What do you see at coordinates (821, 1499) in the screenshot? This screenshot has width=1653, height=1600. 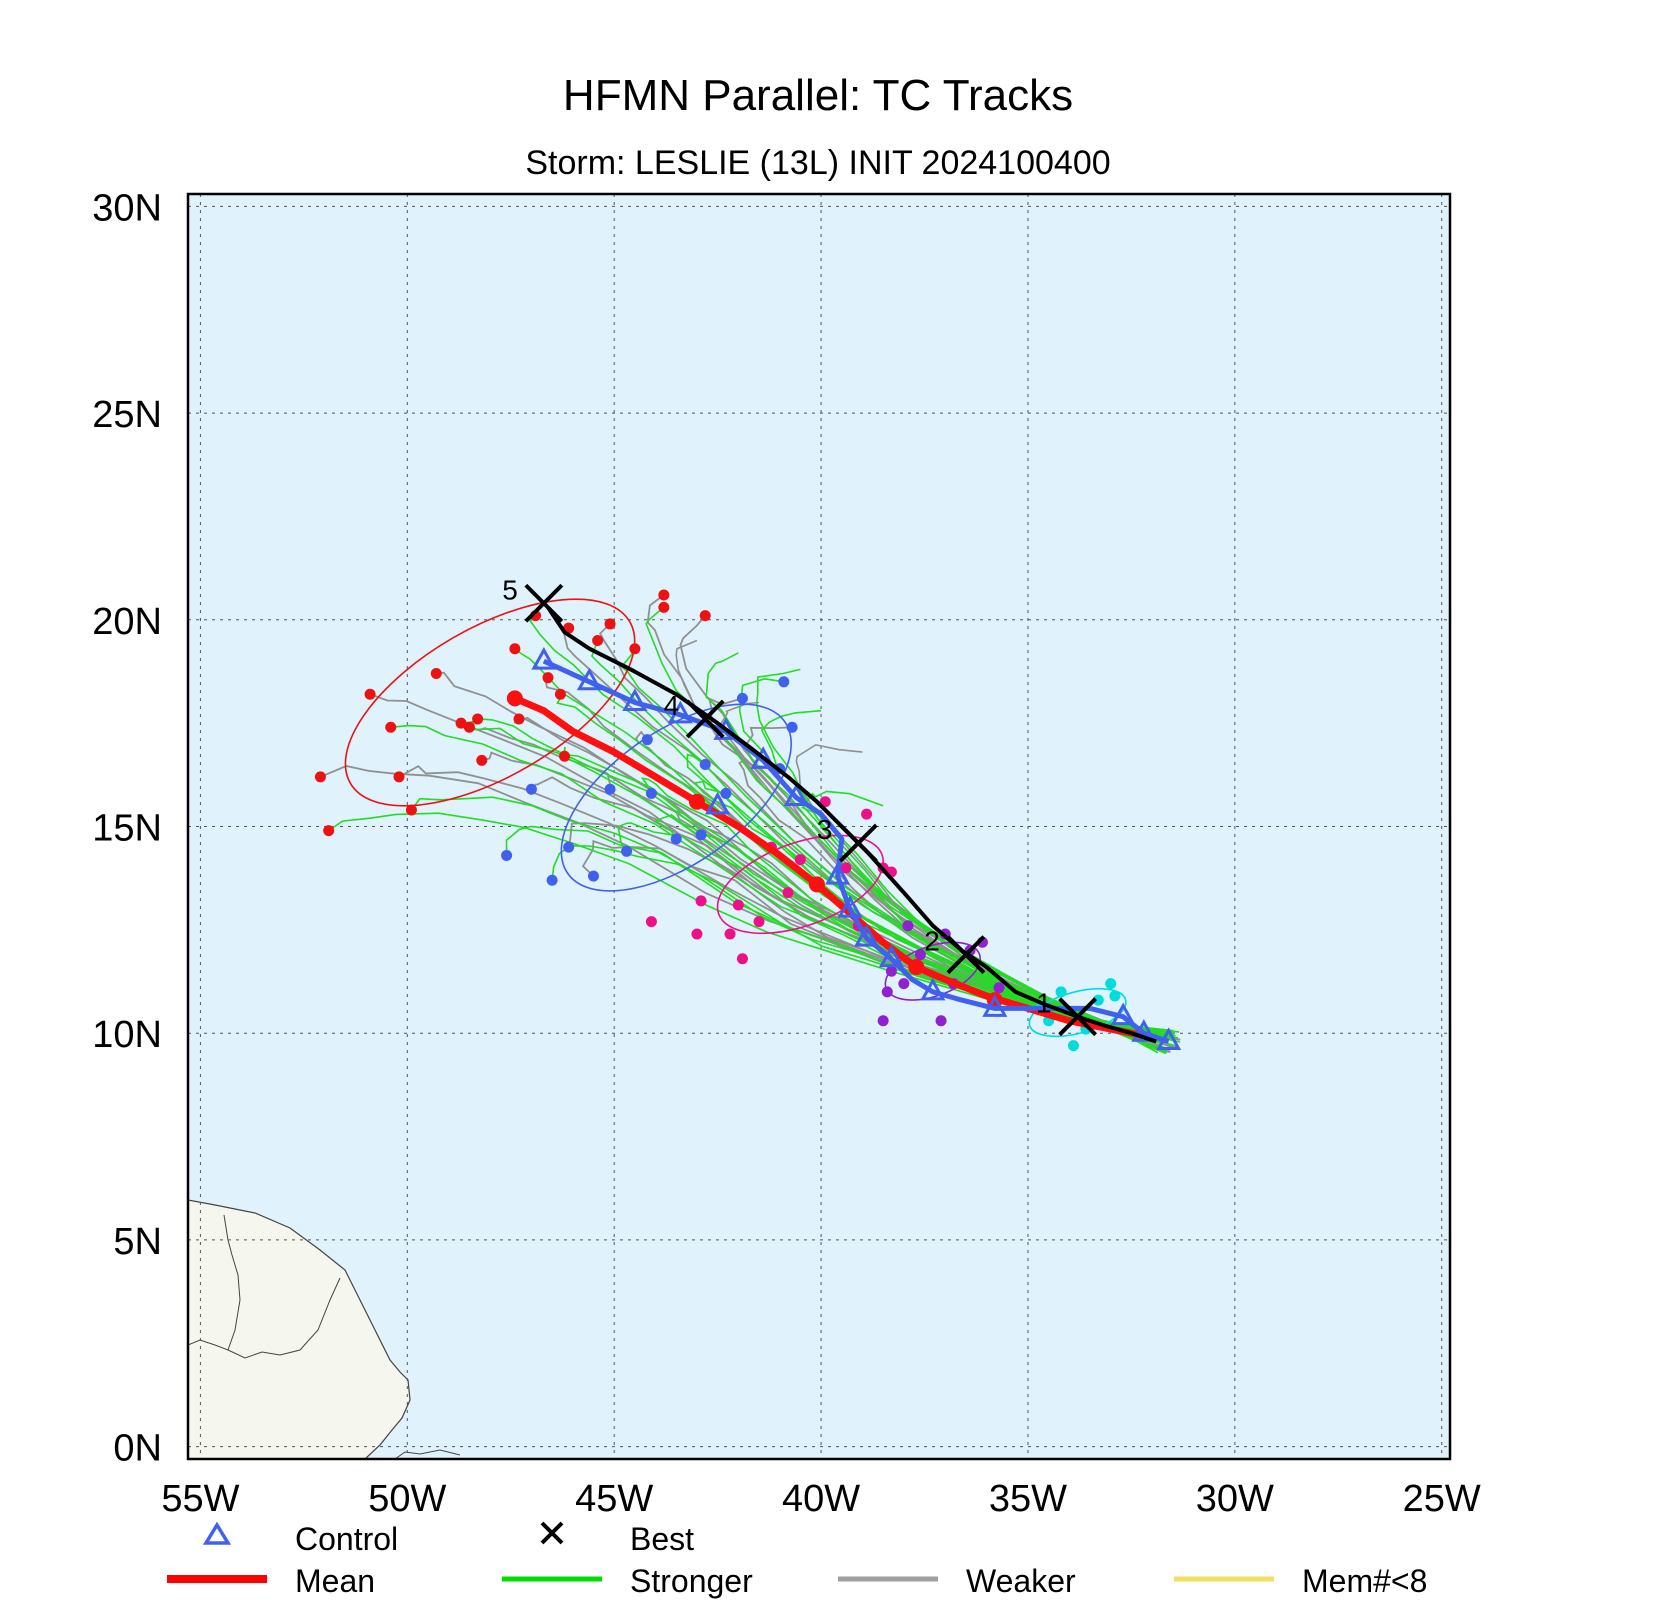 I see `lon-tick-label: 40W` at bounding box center [821, 1499].